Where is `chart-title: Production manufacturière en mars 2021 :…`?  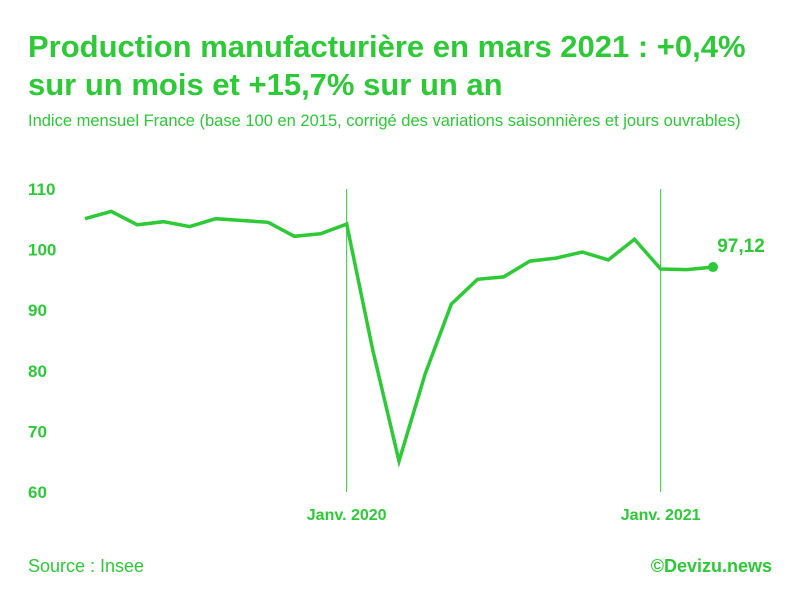
chart-title: Production manufacturière en mars 2021 :… is located at coordinates (387, 65).